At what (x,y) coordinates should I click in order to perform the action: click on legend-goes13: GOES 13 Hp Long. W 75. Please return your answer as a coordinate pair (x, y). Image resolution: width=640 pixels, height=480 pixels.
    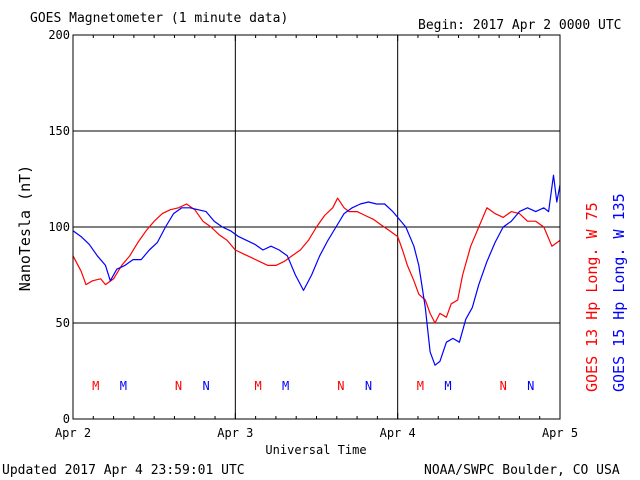
    Looking at the image, I should click on (592, 297).